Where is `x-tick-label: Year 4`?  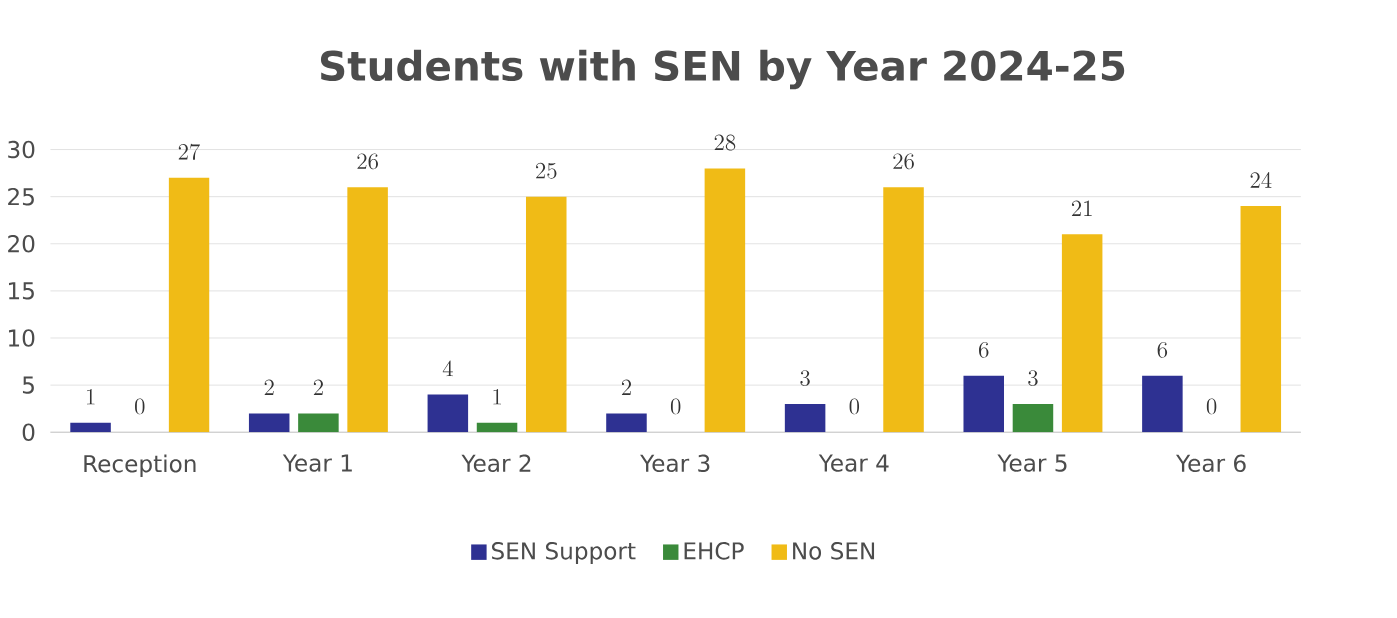 x-tick-label: Year 4 is located at coordinates (853, 463).